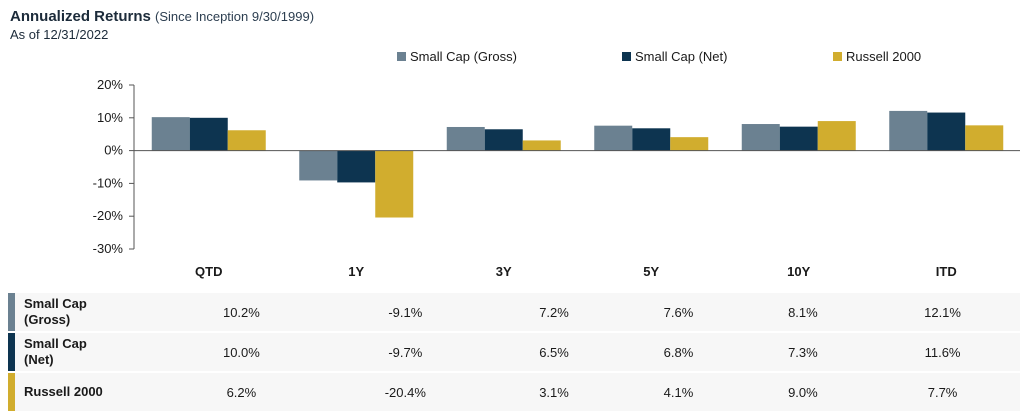 This screenshot has height=413, width=1024. What do you see at coordinates (405, 352) in the screenshot?
I see `table-cell: -9.7%` at bounding box center [405, 352].